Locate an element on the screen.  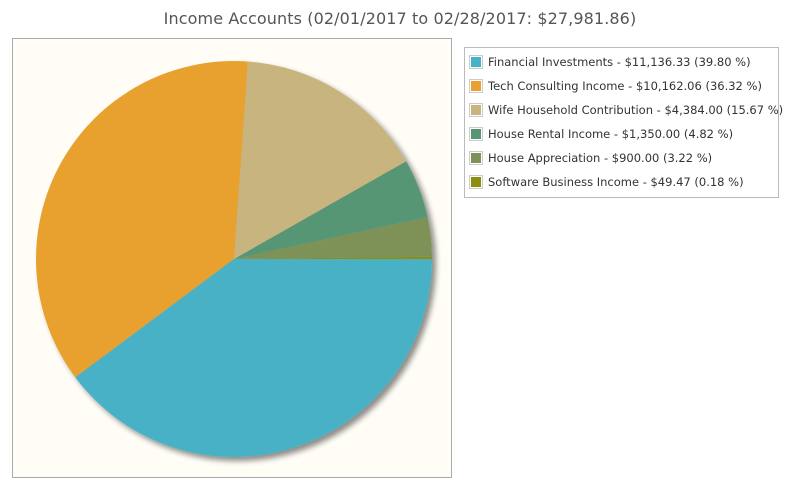
legend-item-3: House Rental Income - $1,350.00 (4.82 %) is located at coordinates (621, 134).